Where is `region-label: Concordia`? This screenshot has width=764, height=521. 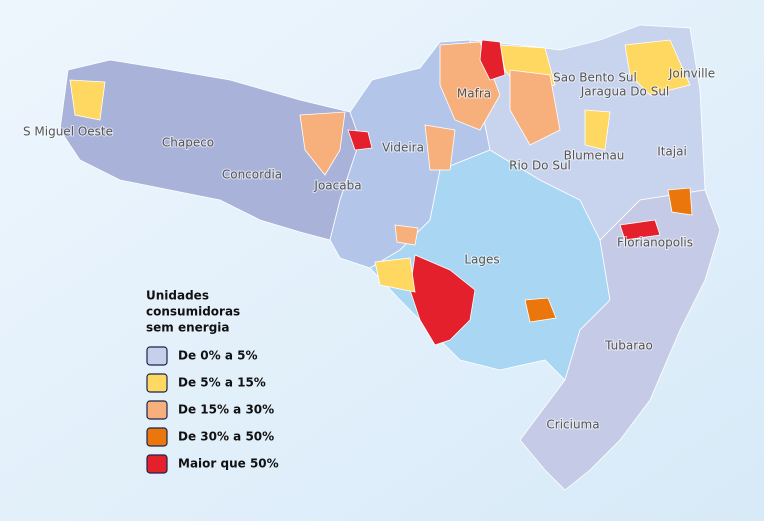 region-label: Concordia is located at coordinates (252, 175).